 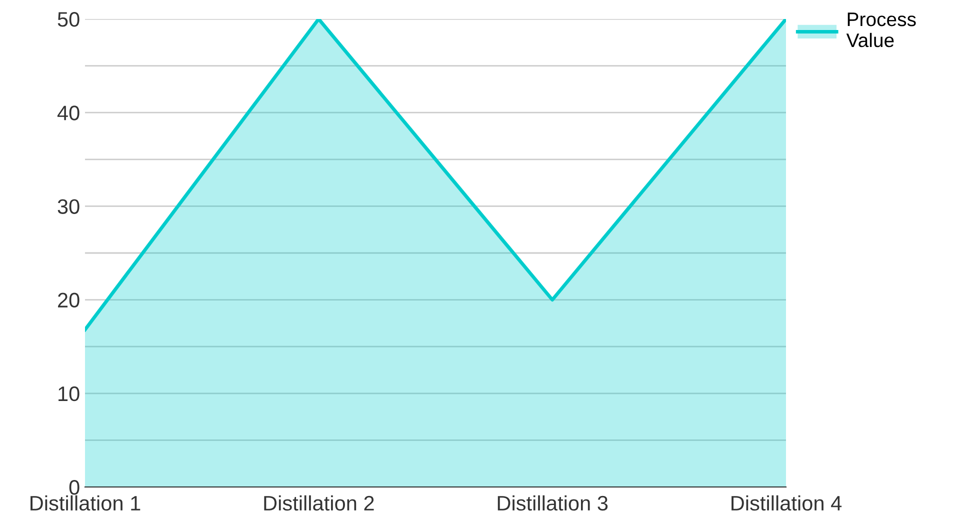 I want to click on legend-label: Process Value, so click(x=881, y=30).